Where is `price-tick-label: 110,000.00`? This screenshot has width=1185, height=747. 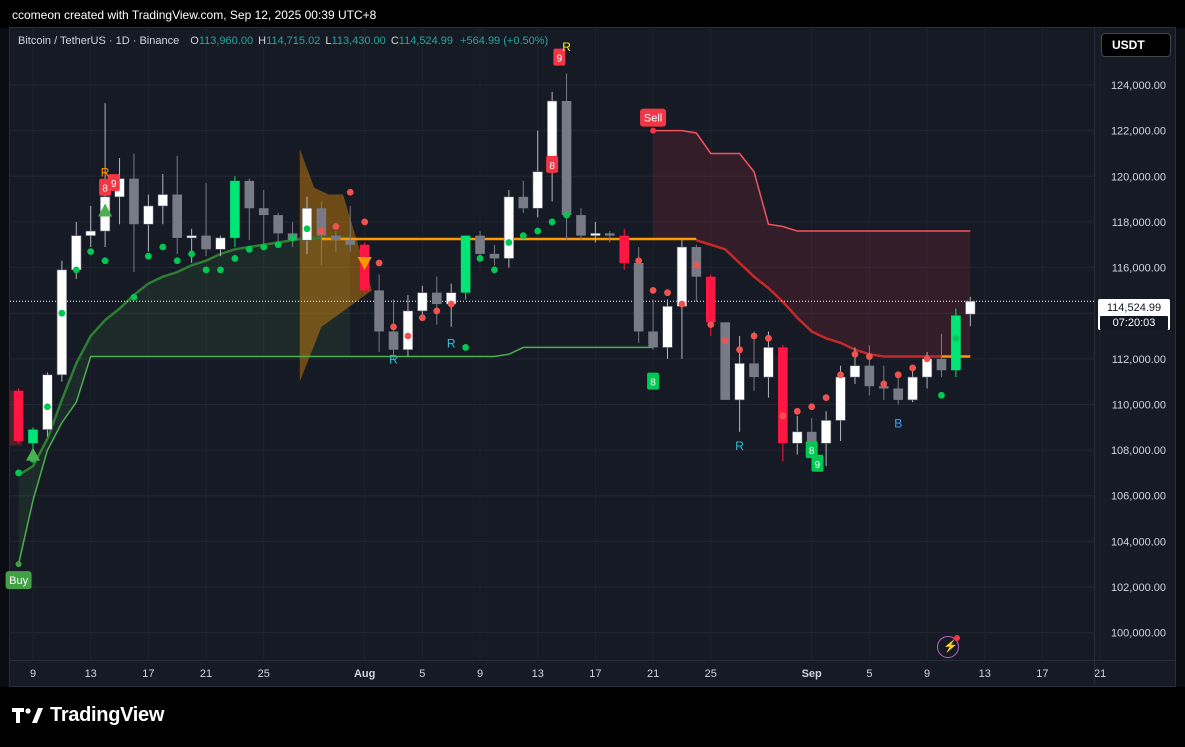
price-tick-label: 110,000.00 is located at coordinates (1139, 405).